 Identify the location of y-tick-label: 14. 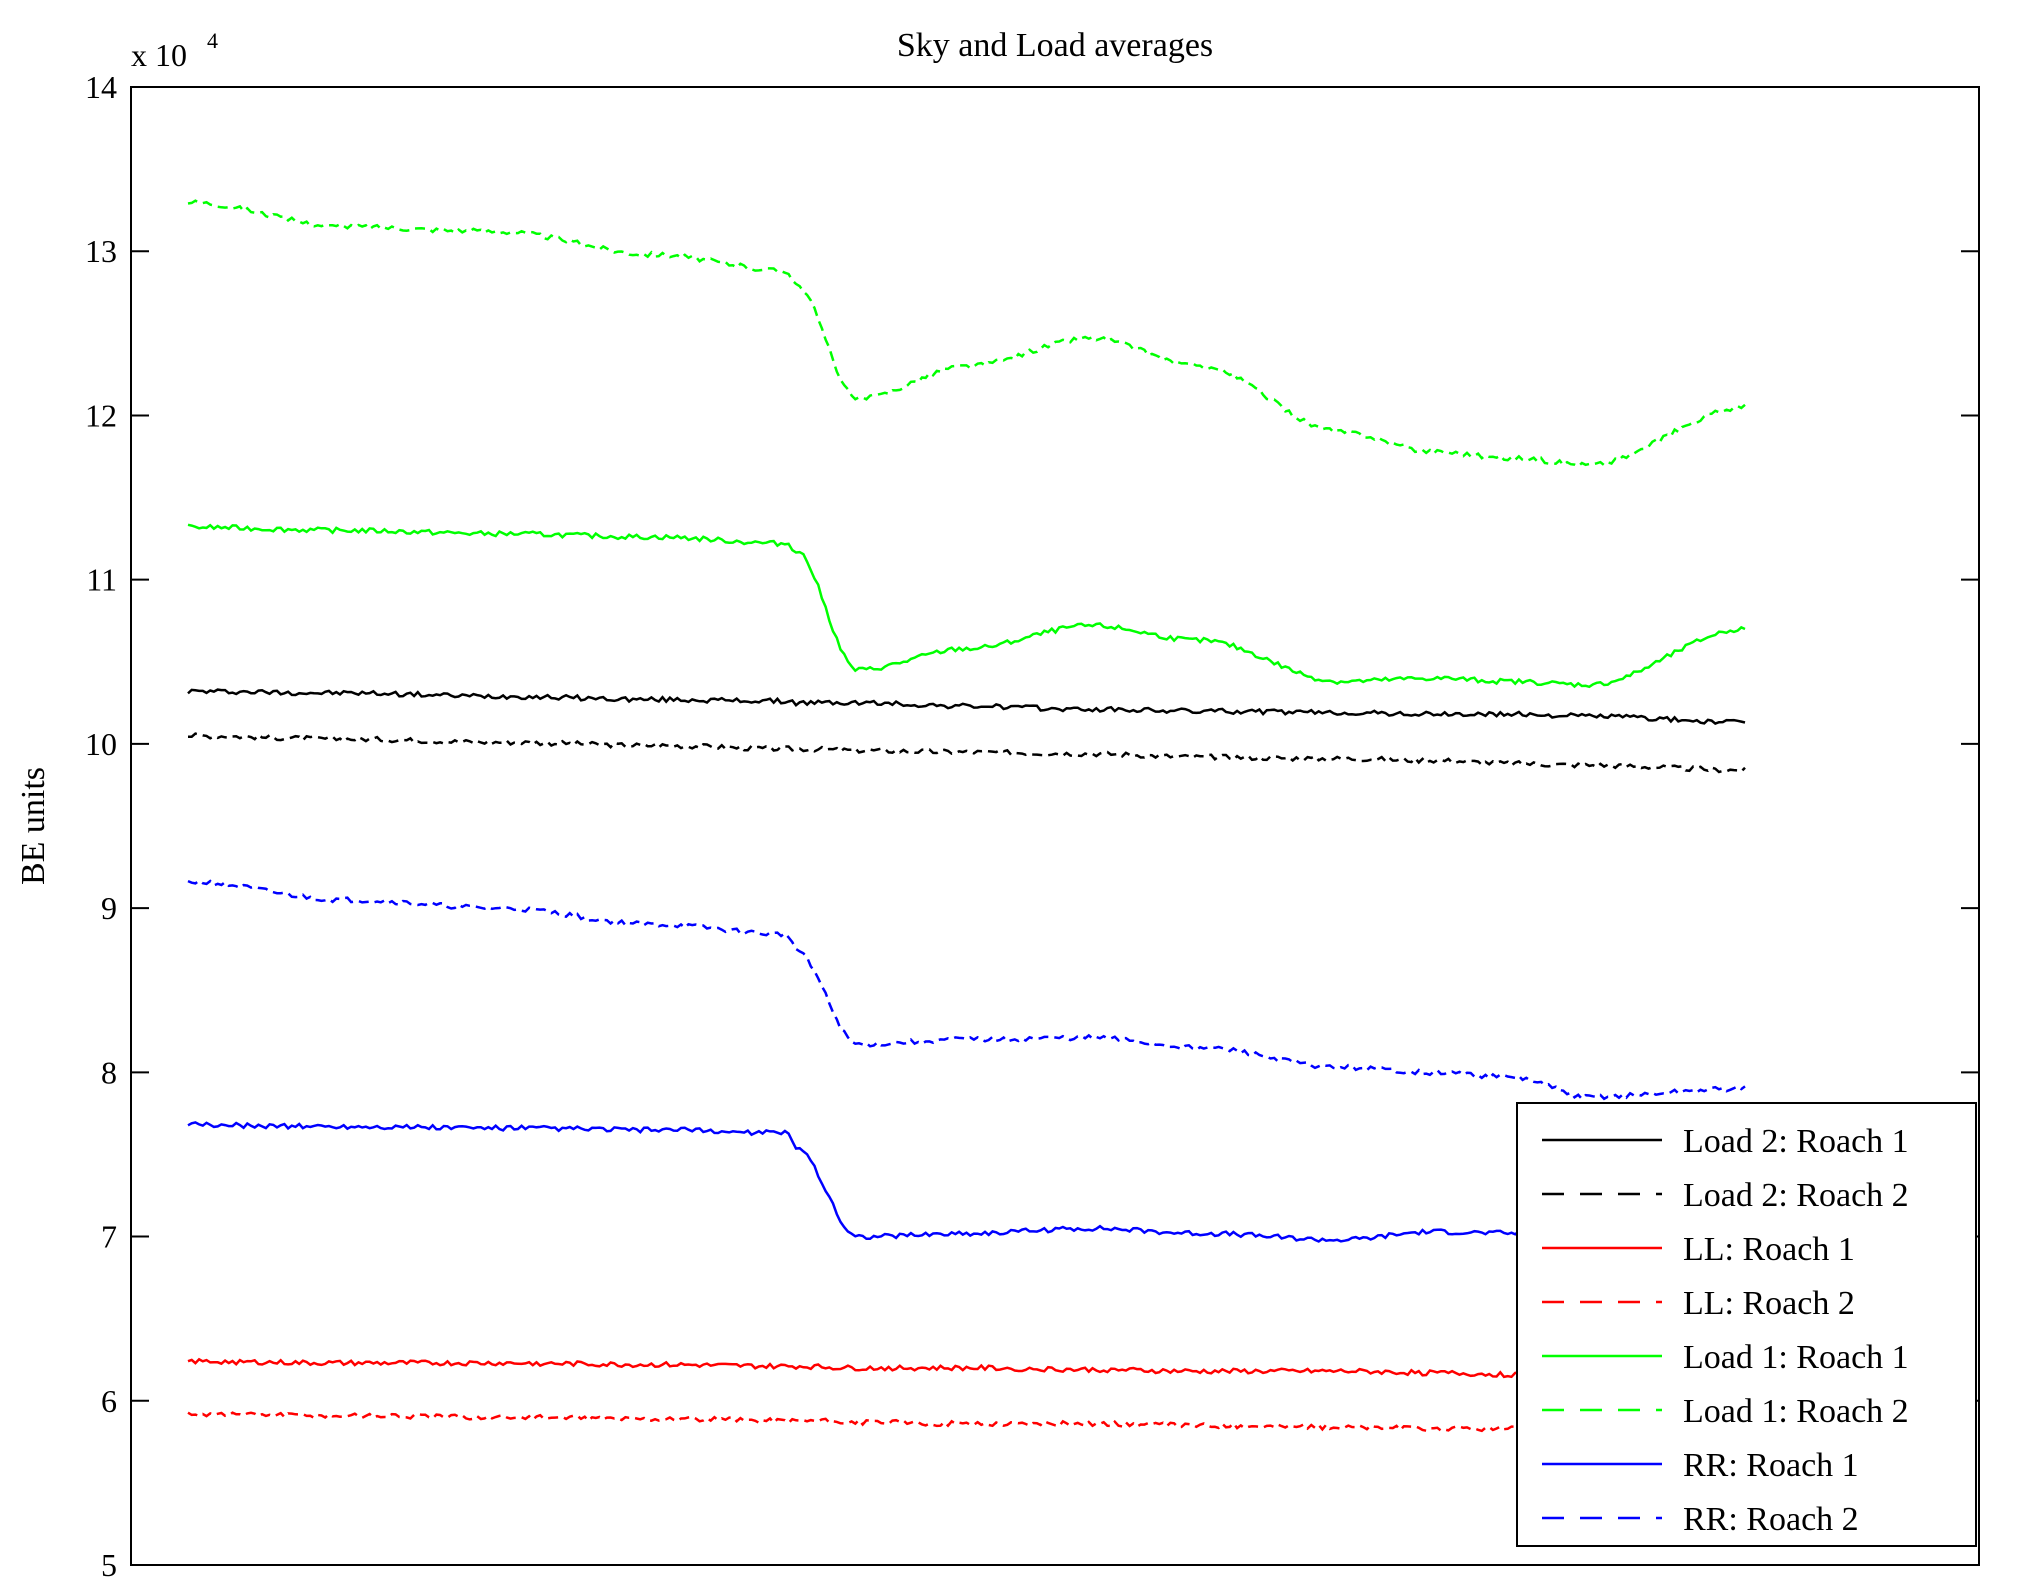
(101, 87).